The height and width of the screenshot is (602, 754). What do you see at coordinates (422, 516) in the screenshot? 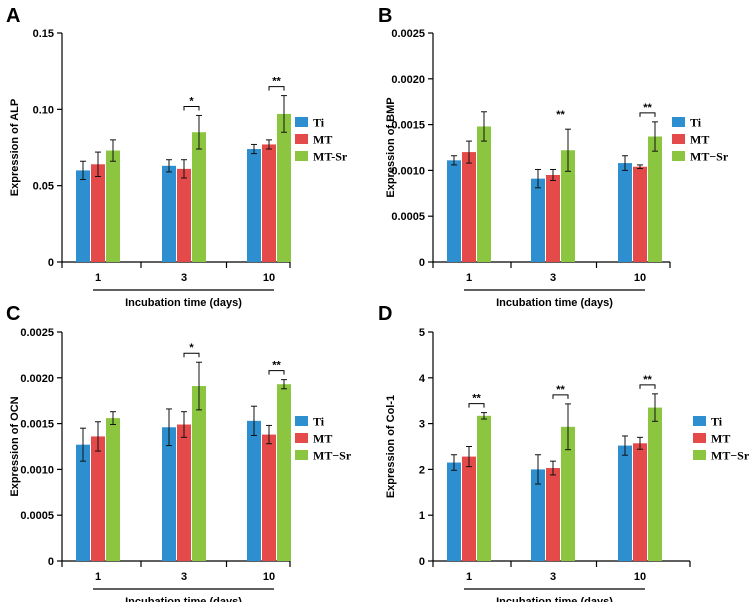
I see `y-tick-label: 1` at bounding box center [422, 516].